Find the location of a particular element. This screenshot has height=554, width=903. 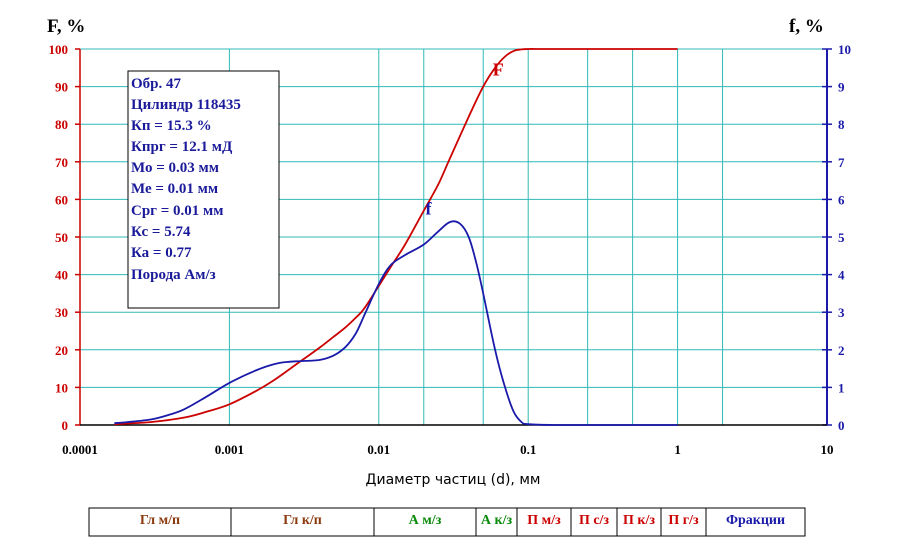

series-label-f: f is located at coordinates (428, 208).